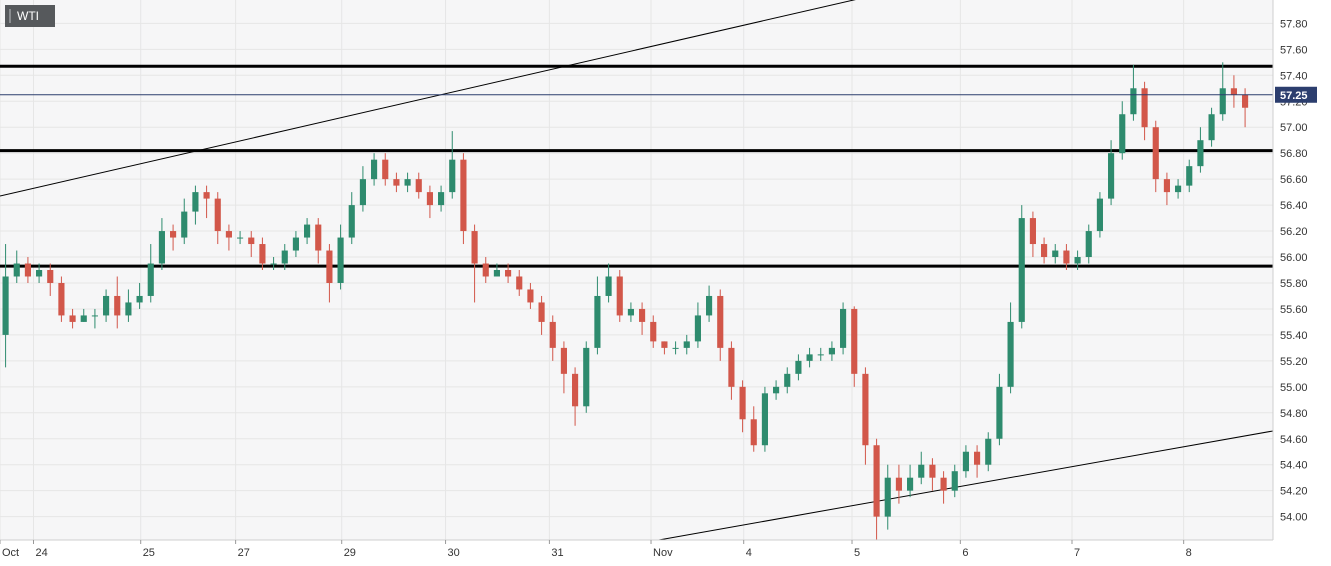  I want to click on y-tick-label: 55.40, so click(1294, 336).